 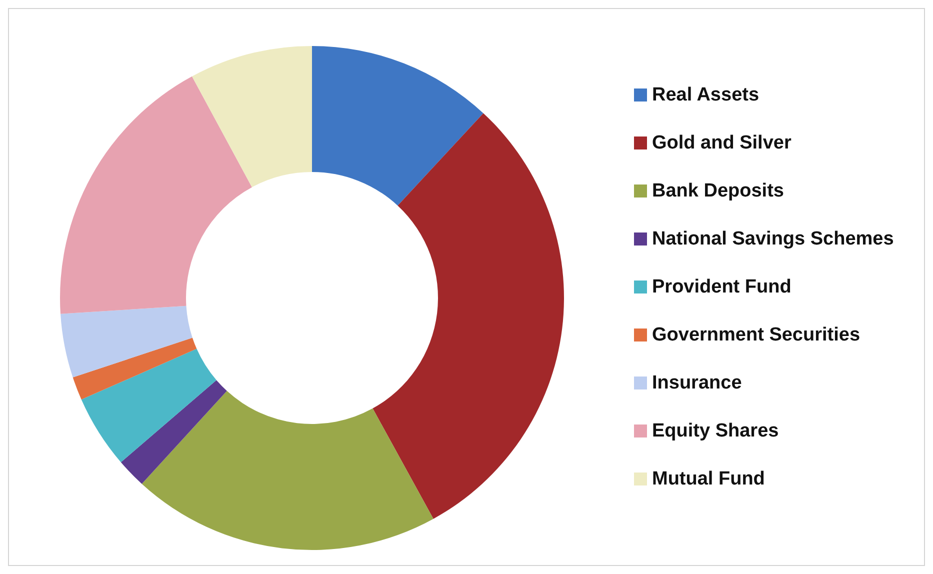 What do you see at coordinates (722, 287) in the screenshot?
I see `legend-label: Provident Fund` at bounding box center [722, 287].